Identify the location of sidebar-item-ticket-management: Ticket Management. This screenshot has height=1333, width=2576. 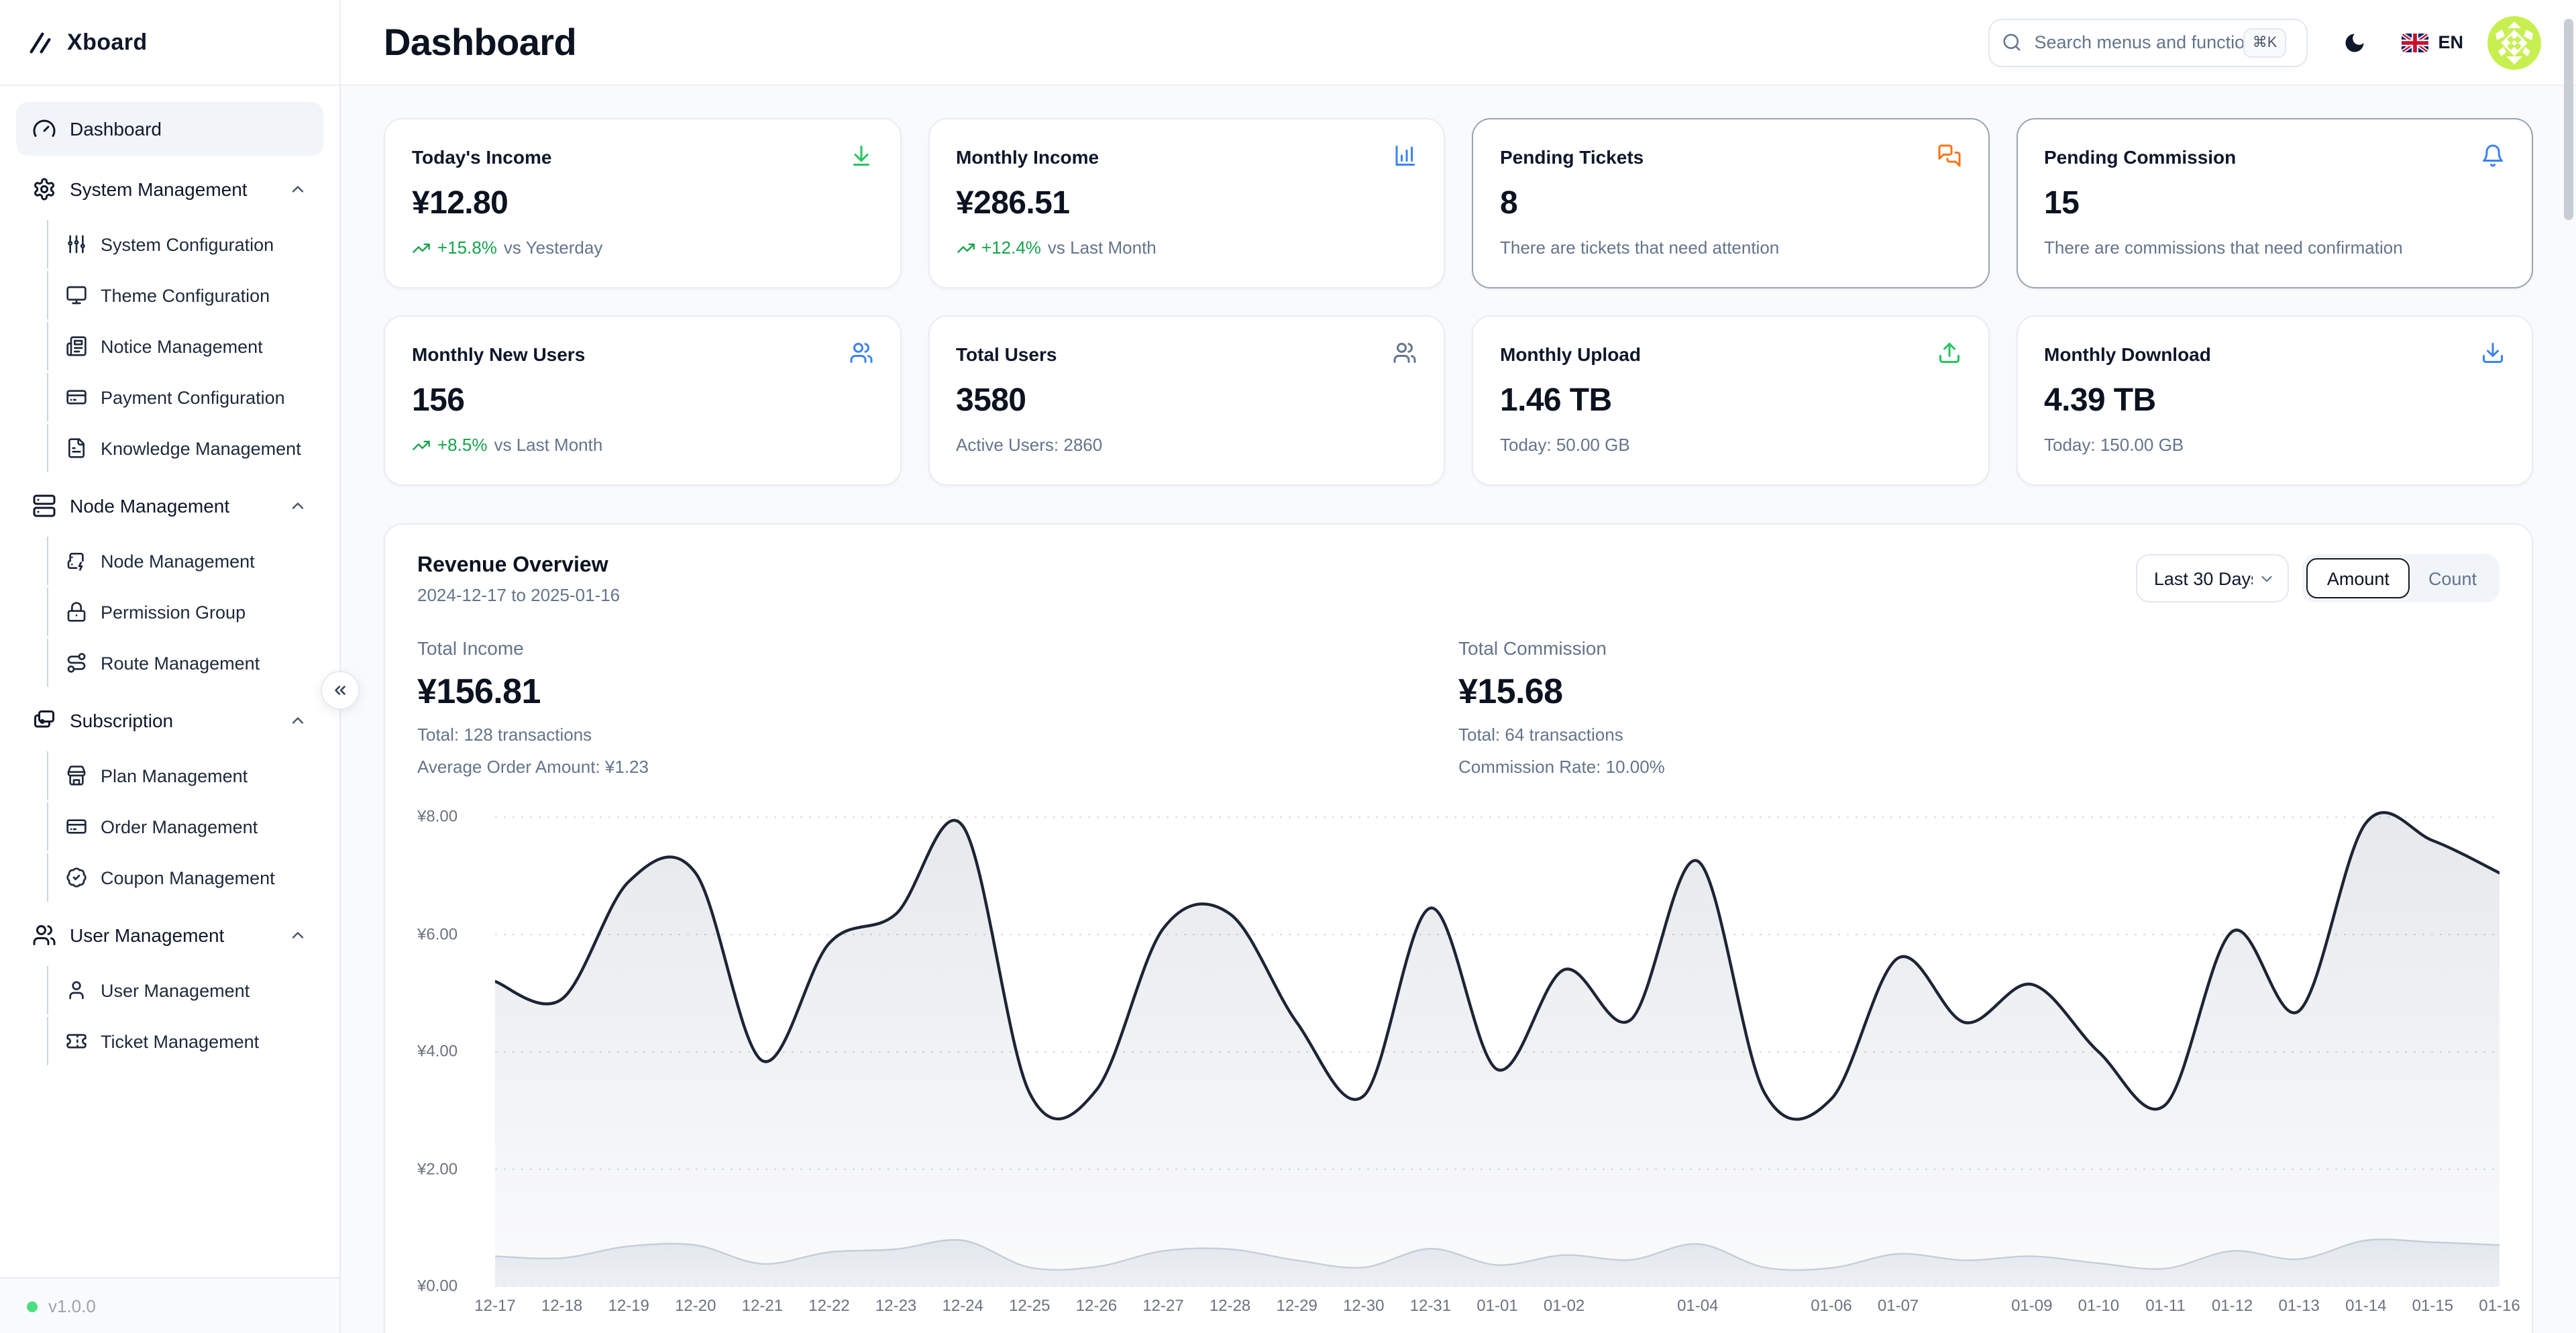
(185, 1041).